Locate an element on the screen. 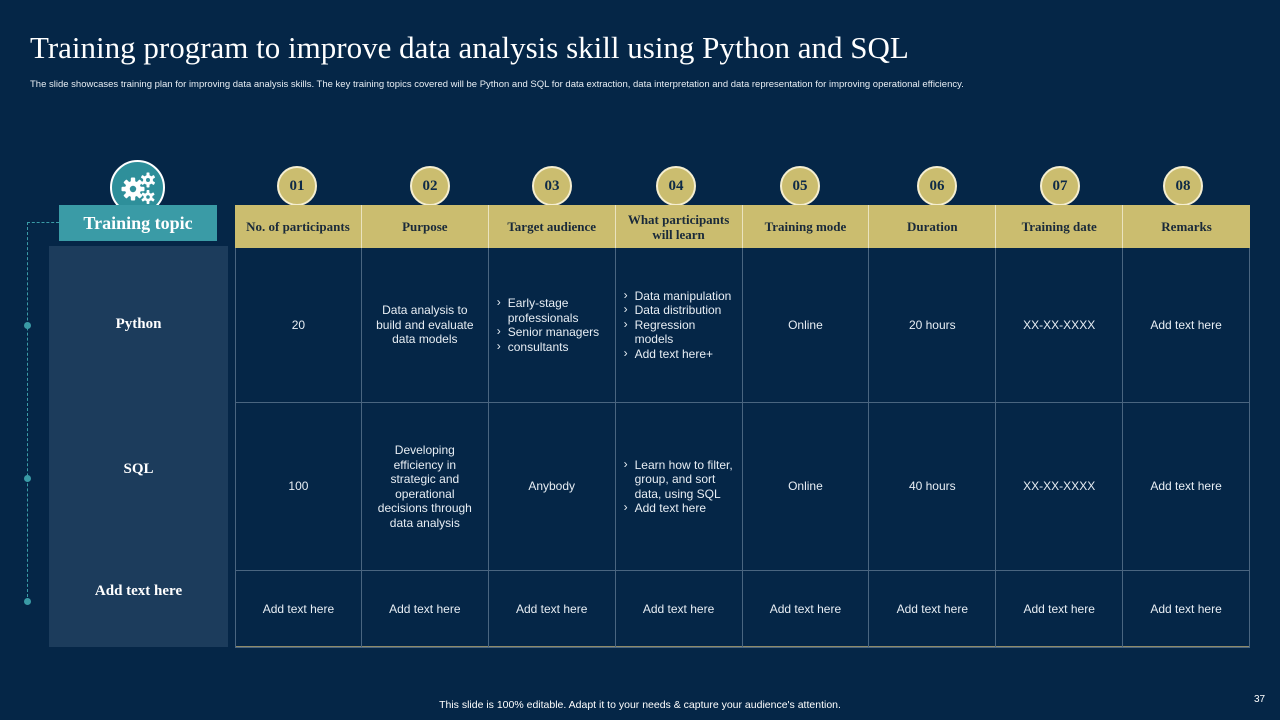 This screenshot has width=1280, height=720. page-number: 37 is located at coordinates (1260, 699).